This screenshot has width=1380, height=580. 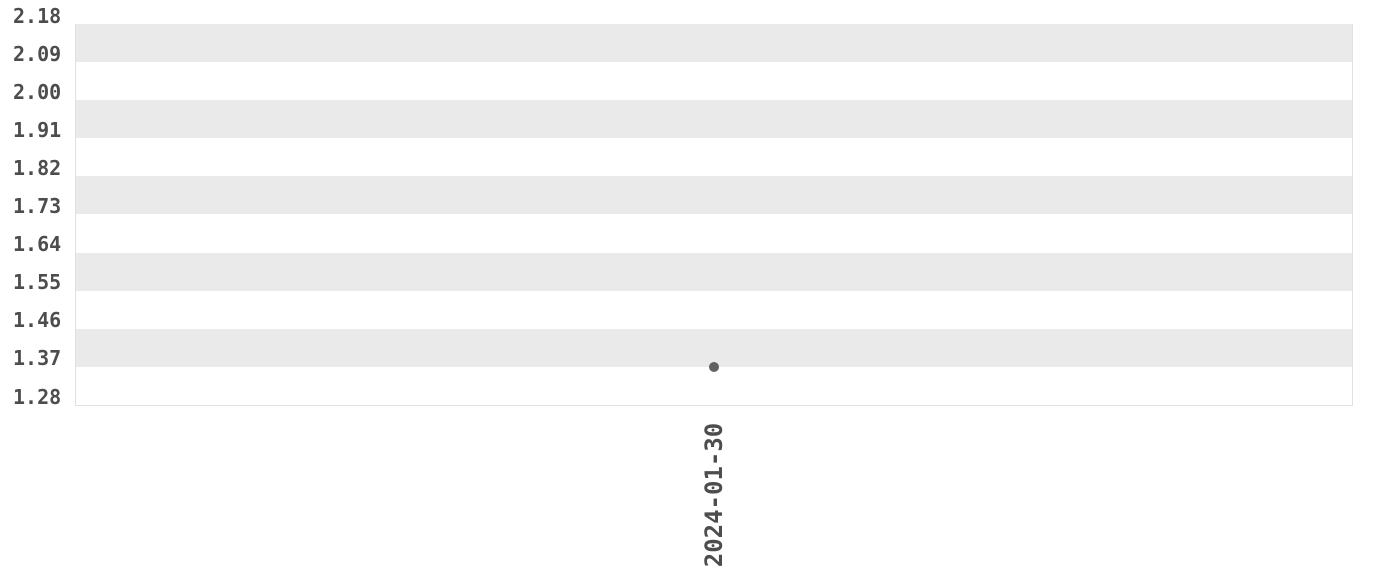 What do you see at coordinates (714, 366) in the screenshot?
I see `data-point` at bounding box center [714, 366].